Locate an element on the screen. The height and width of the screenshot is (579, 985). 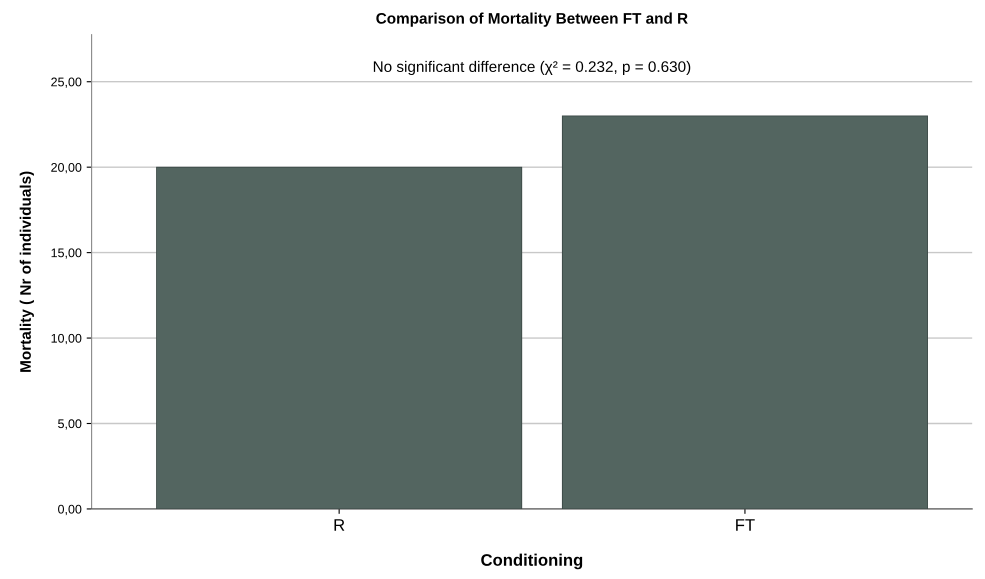
y-tick-label: 10,00 is located at coordinates (67, 339).